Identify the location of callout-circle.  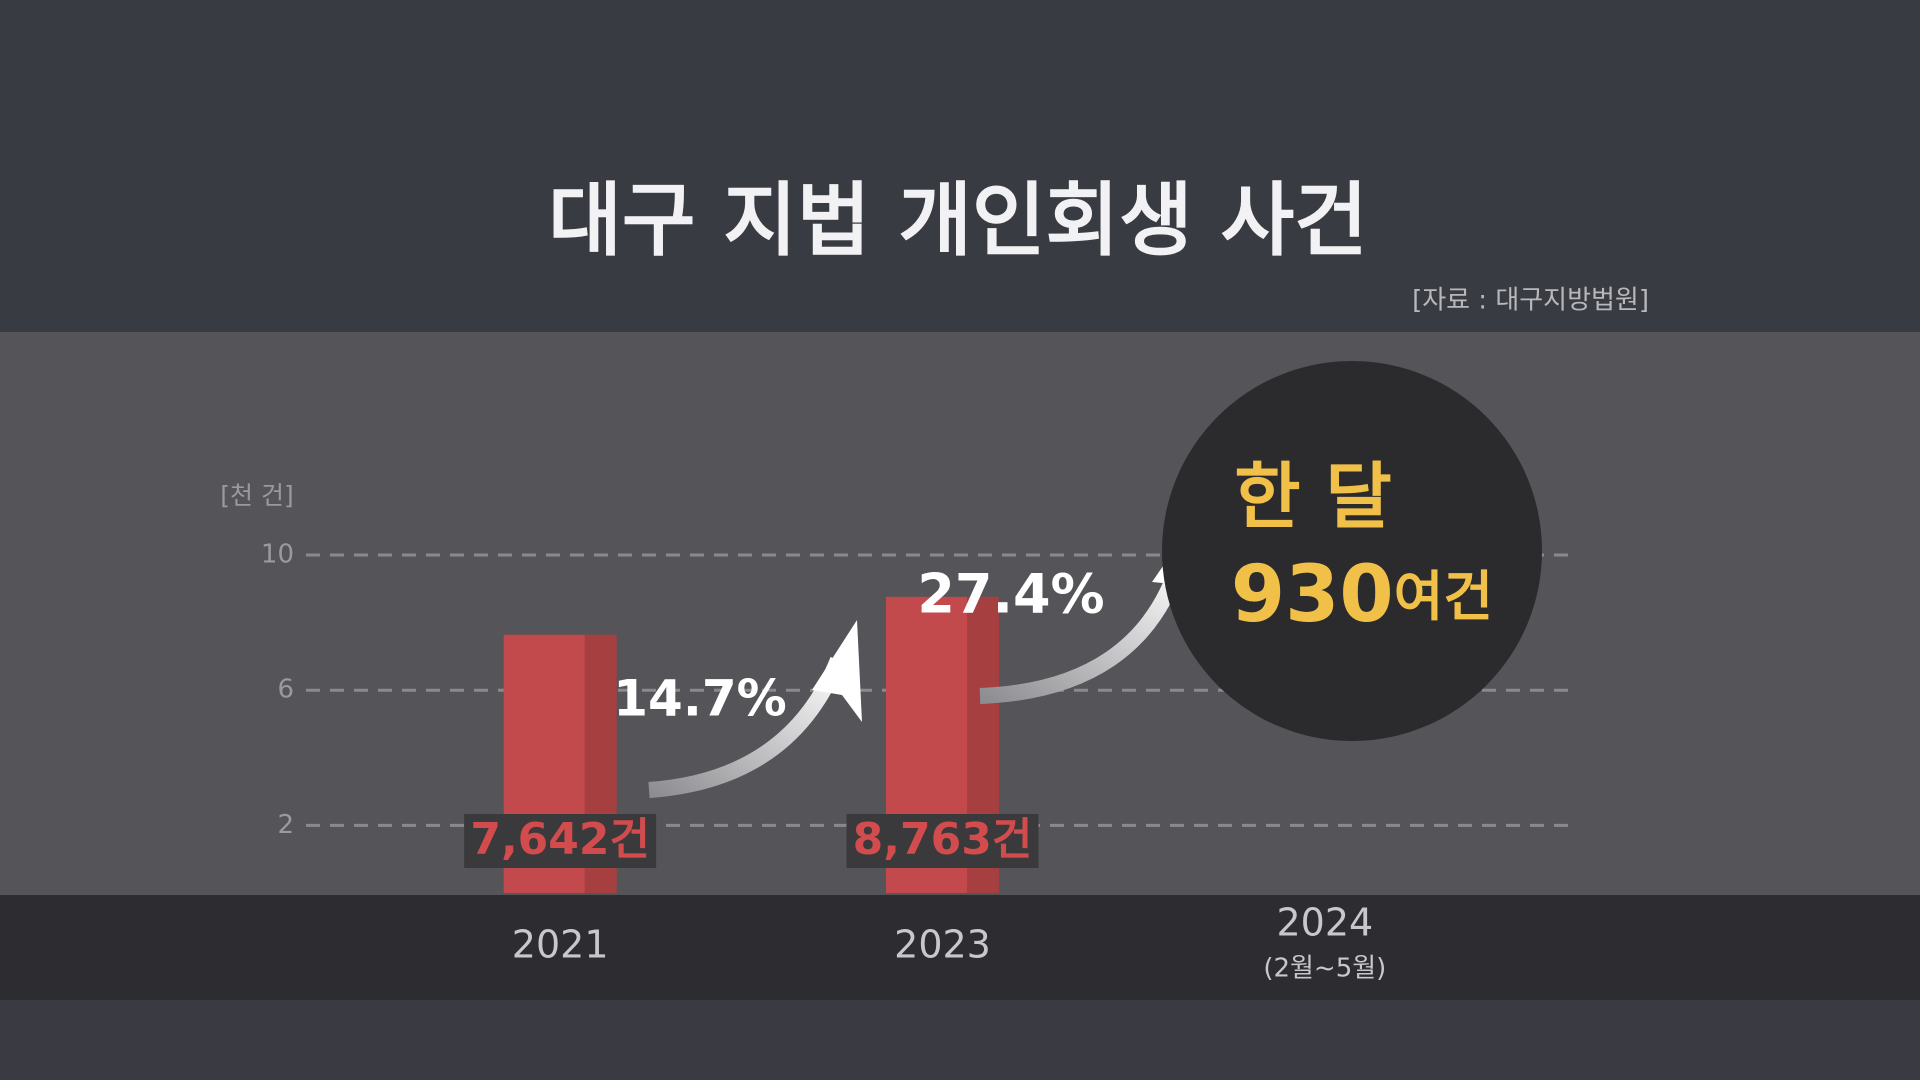
(1352, 551).